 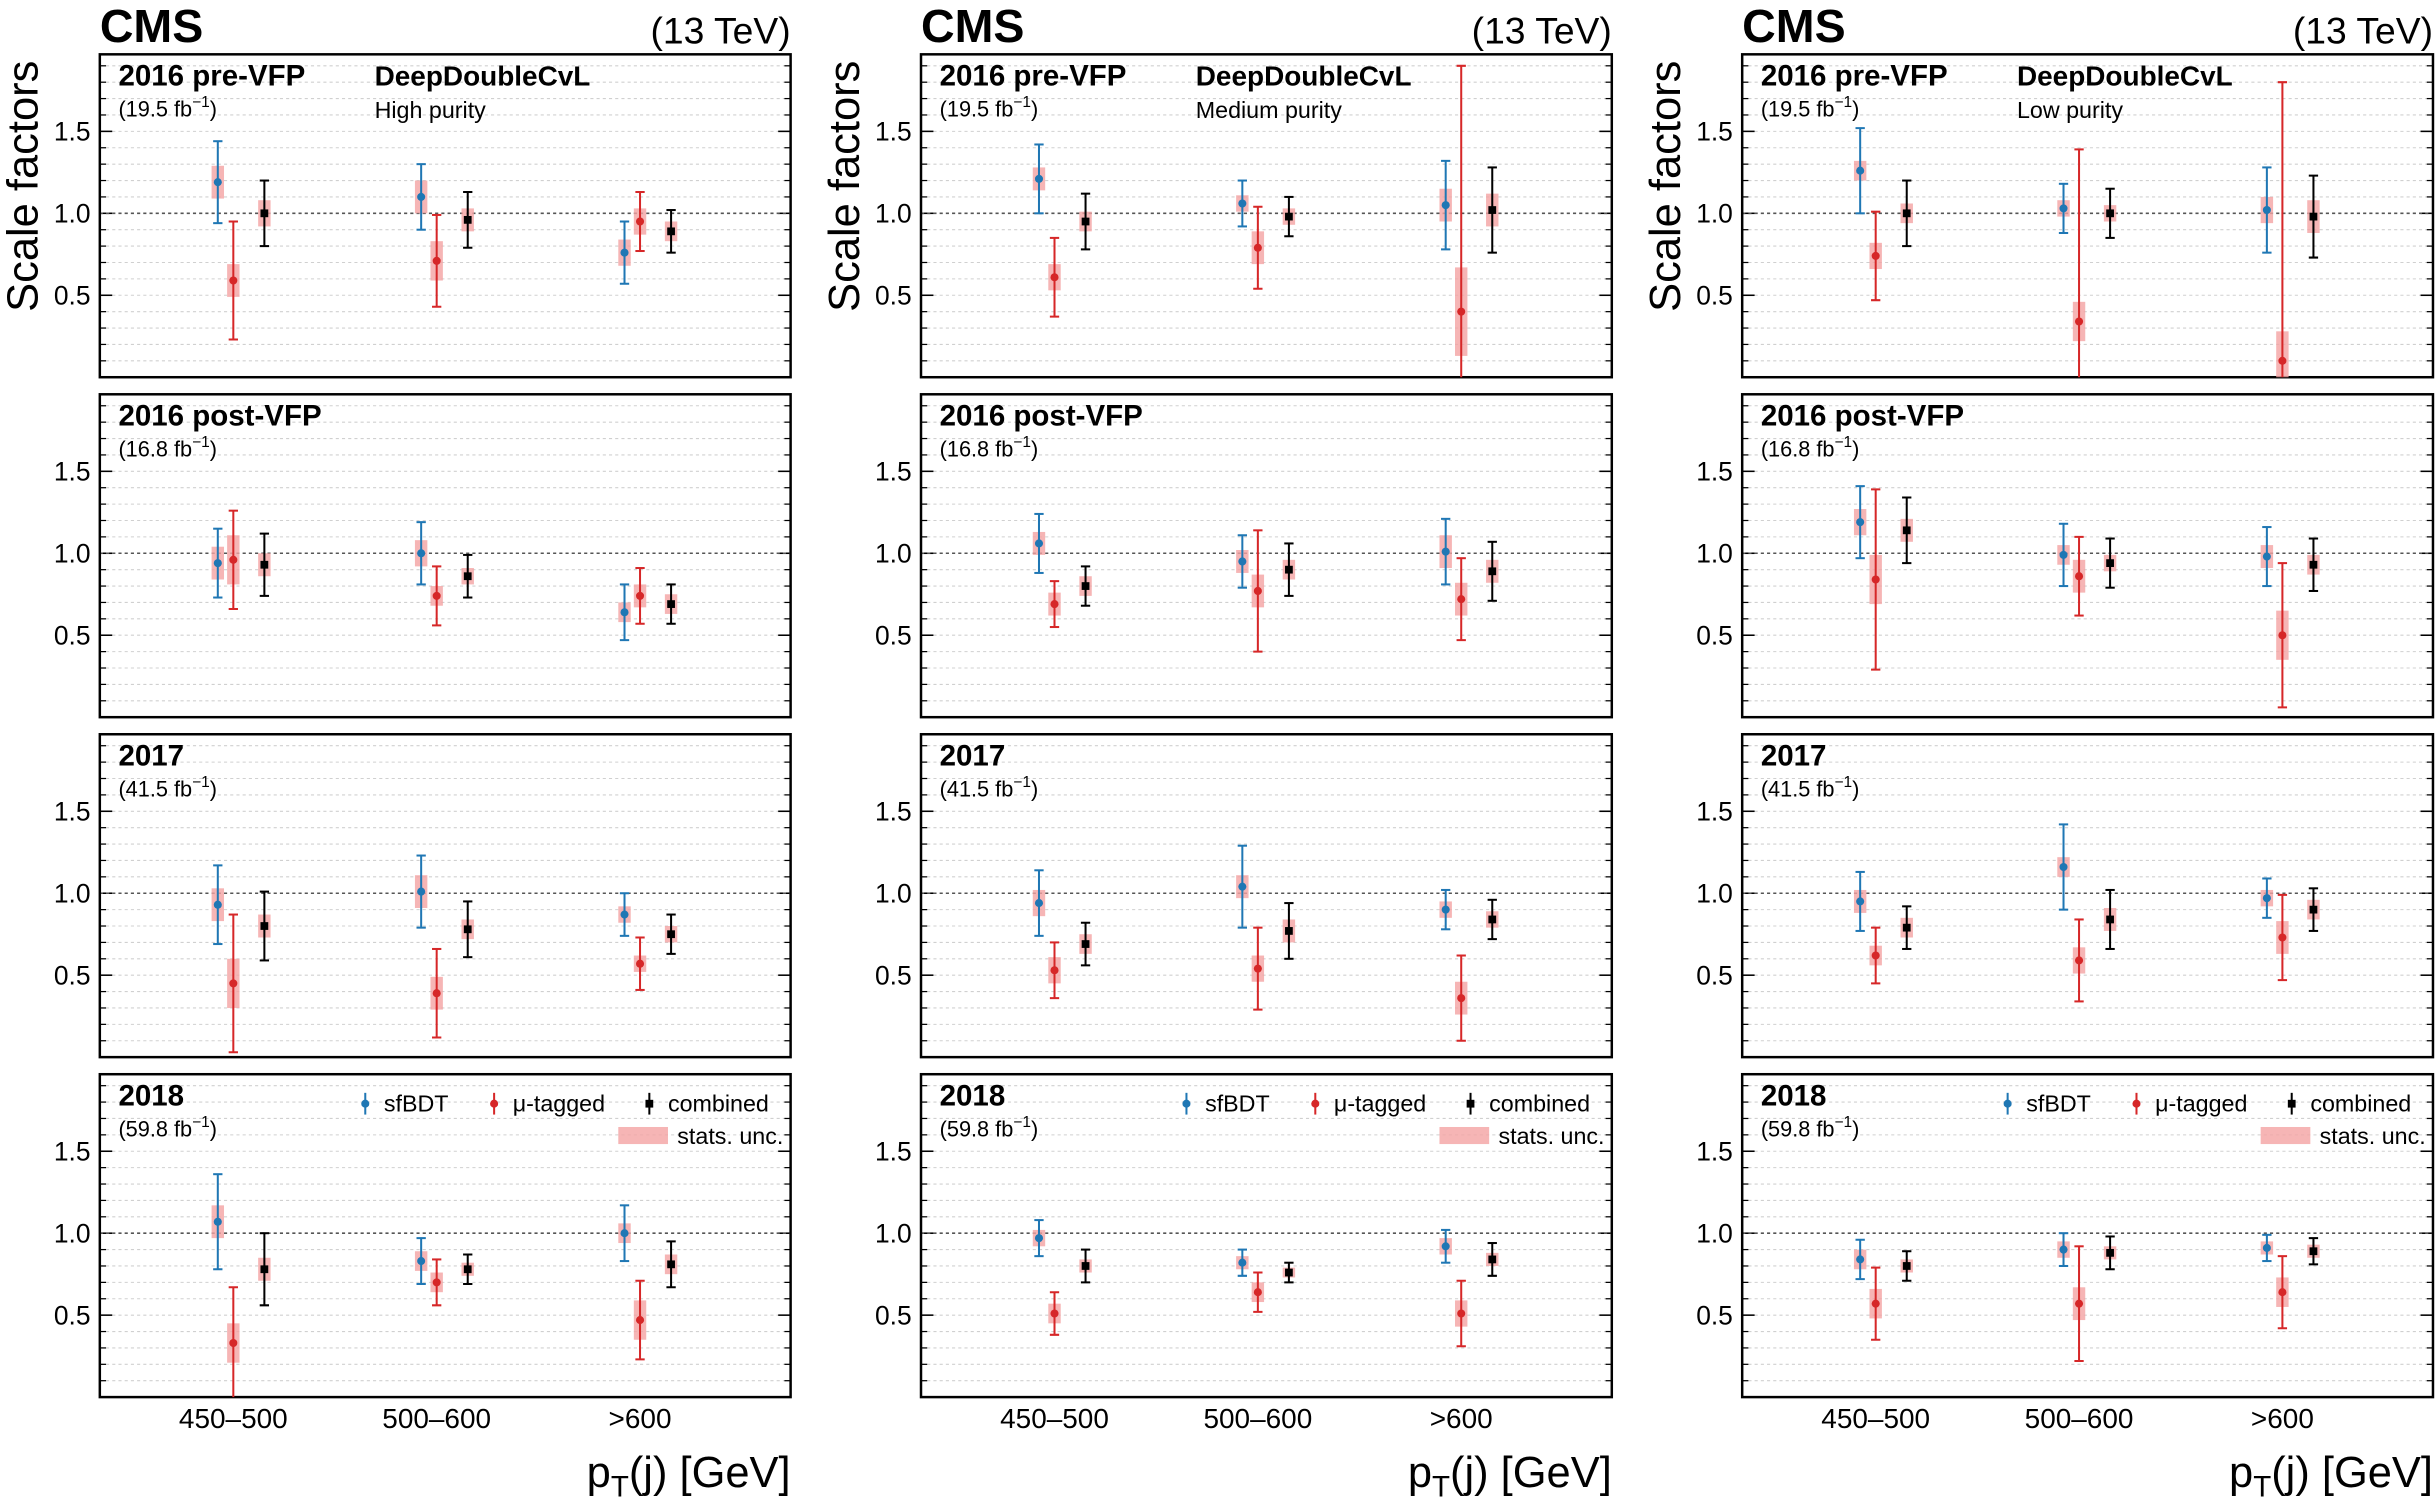 What do you see at coordinates (167, 447) in the screenshot?
I see `lumi-label: (16.8 fb−1)` at bounding box center [167, 447].